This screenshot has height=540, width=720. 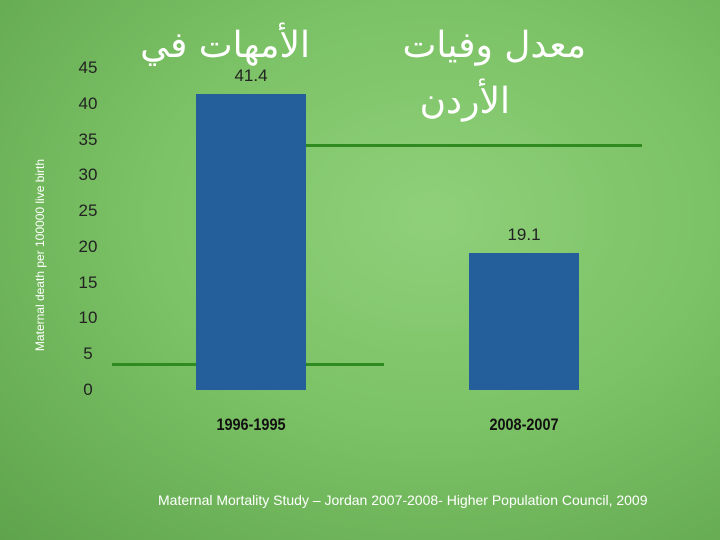 What do you see at coordinates (88, 139) in the screenshot?
I see `y-tick-label: 35` at bounding box center [88, 139].